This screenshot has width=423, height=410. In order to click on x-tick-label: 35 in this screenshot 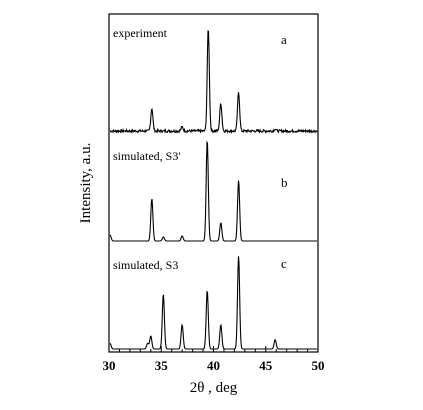, I will do `click(162, 365)`.